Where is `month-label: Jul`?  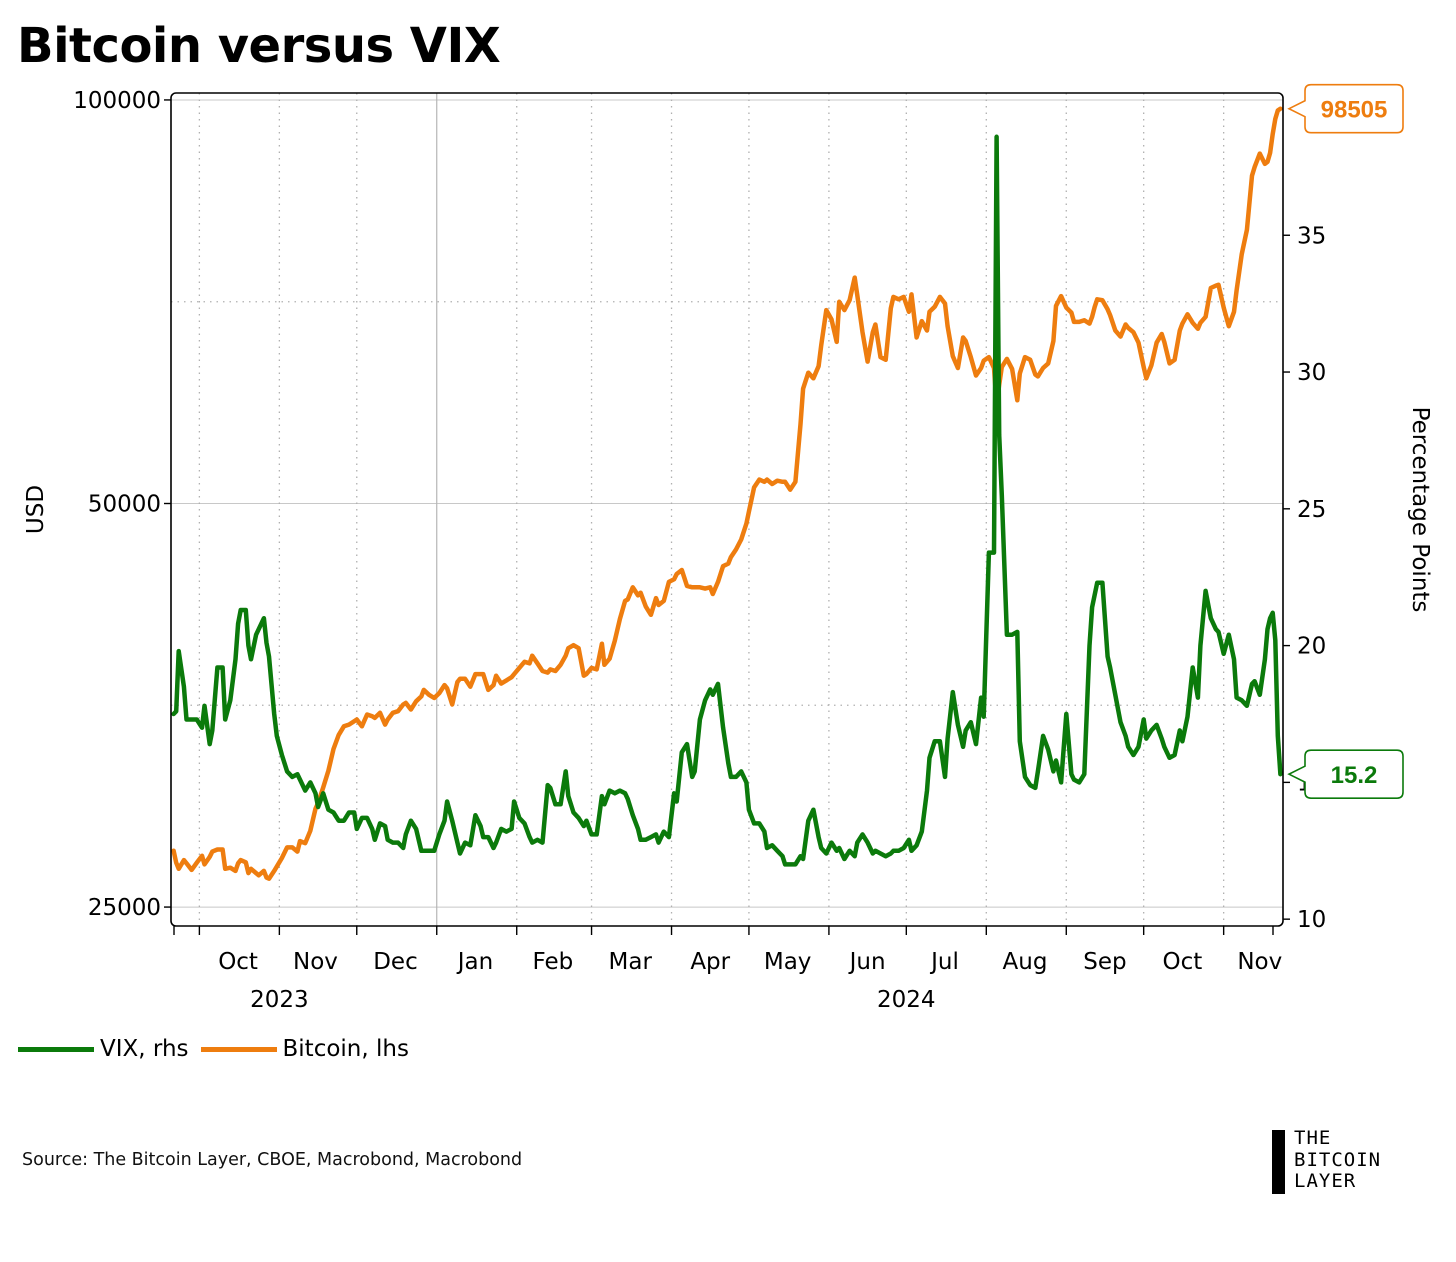
month-label: Jul is located at coordinates (944, 962).